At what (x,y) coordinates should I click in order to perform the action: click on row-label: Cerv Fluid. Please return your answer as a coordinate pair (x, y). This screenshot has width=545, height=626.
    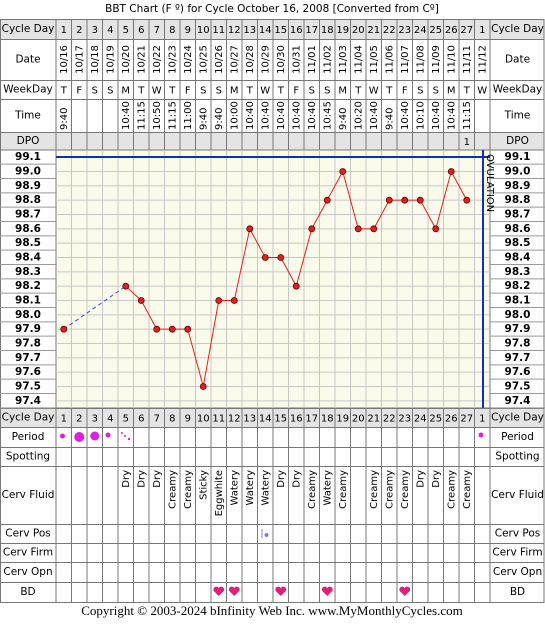
    Looking at the image, I should click on (517, 495).